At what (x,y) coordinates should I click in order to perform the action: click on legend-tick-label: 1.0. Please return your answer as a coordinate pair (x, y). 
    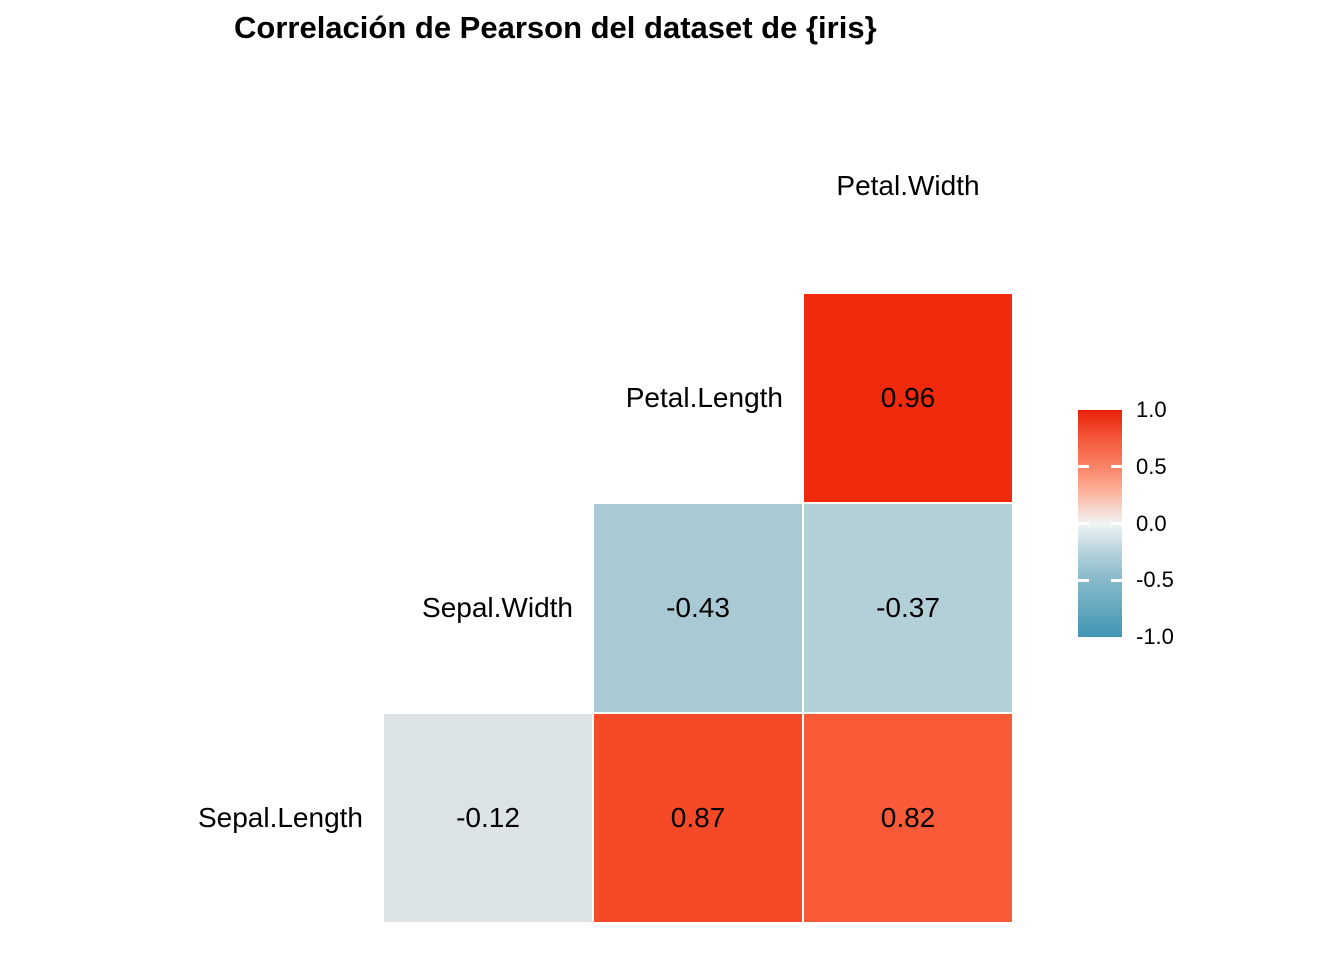
    Looking at the image, I should click on (1151, 409).